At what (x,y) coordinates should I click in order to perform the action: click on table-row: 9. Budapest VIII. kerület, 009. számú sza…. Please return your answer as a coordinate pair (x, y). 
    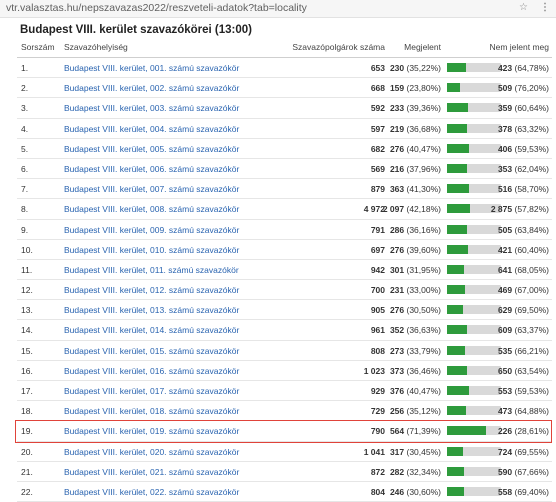
    Looking at the image, I should click on (284, 230).